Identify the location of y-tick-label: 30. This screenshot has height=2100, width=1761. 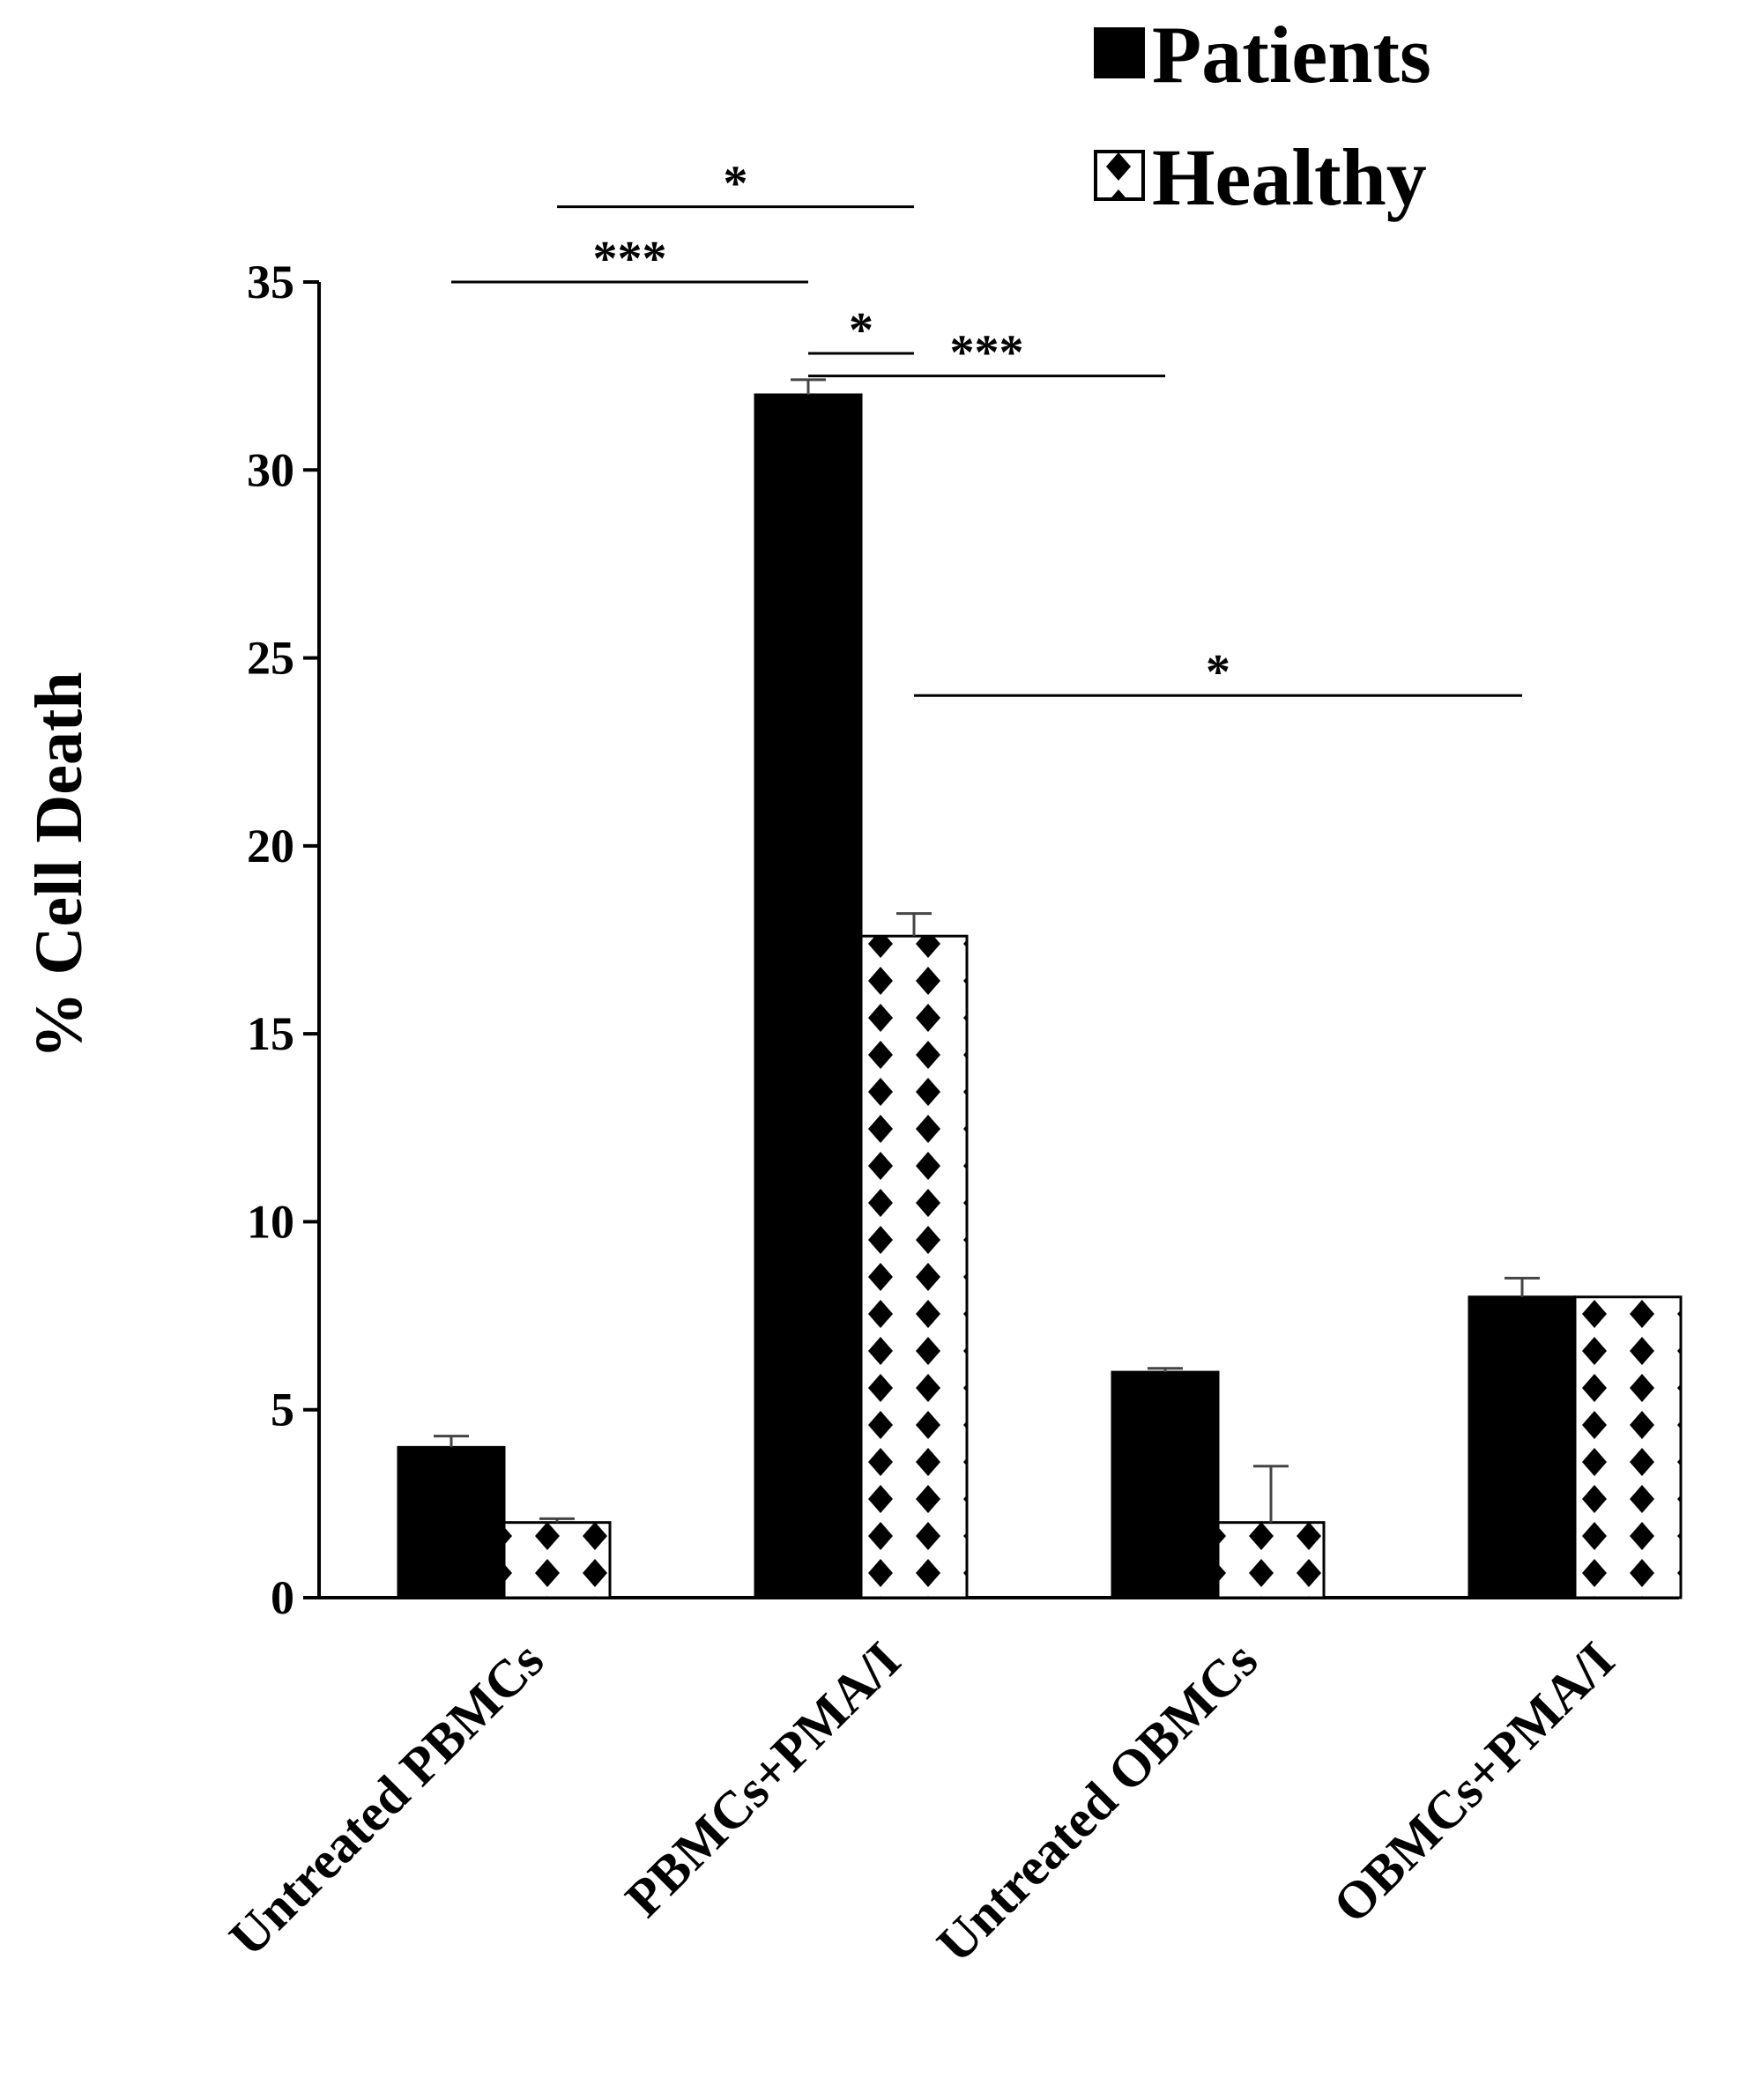
(270, 470).